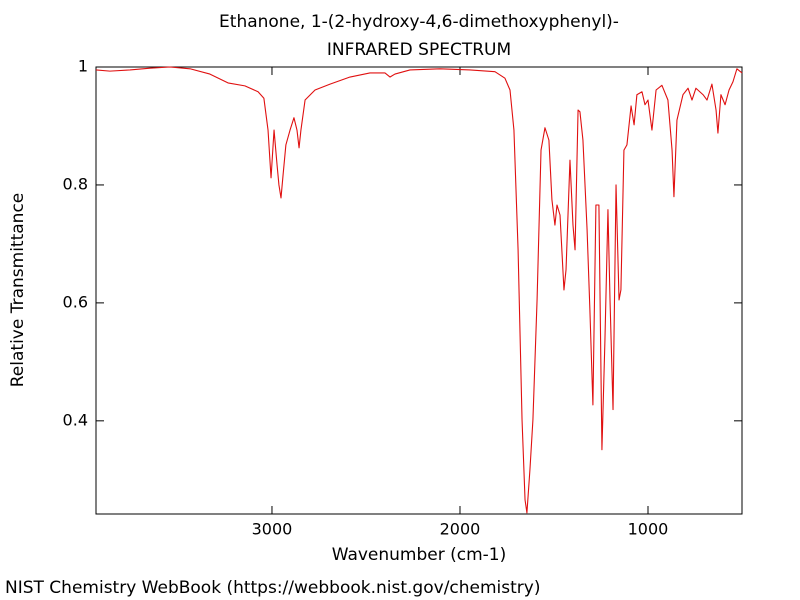  Describe the element at coordinates (648, 529) in the screenshot. I see `x-tick-label: 1000` at that location.